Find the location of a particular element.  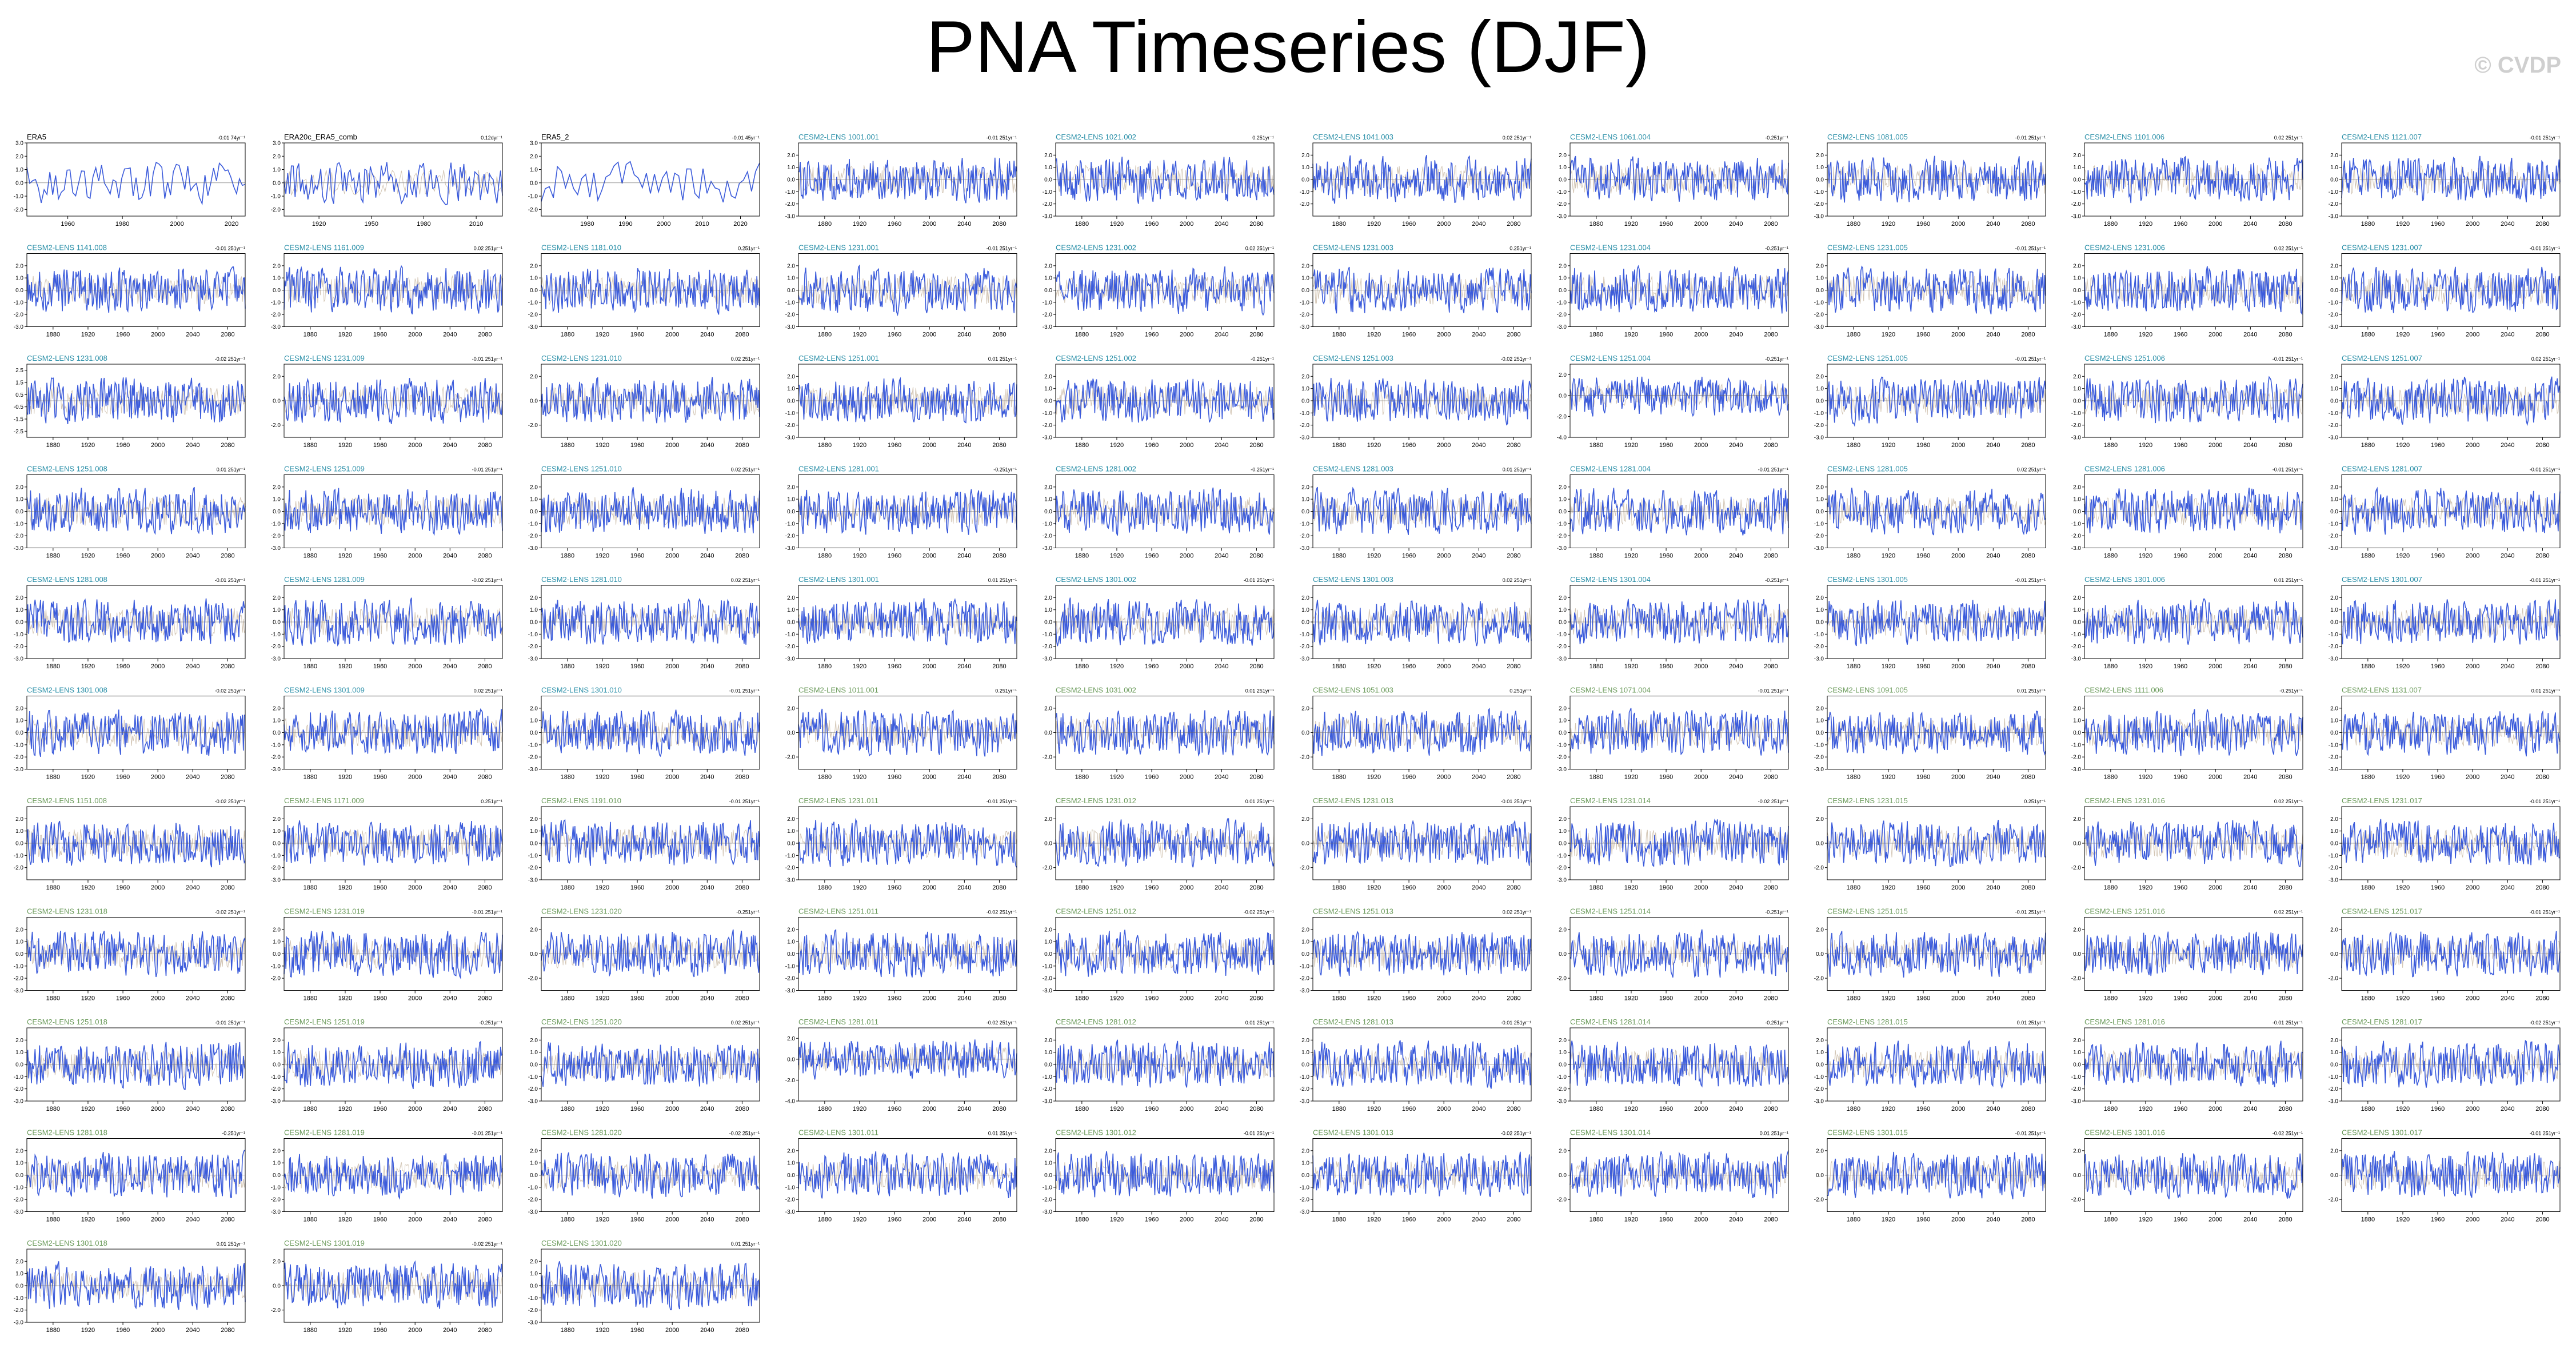

y-tick-label: -1.0 is located at coordinates (1819, 192).